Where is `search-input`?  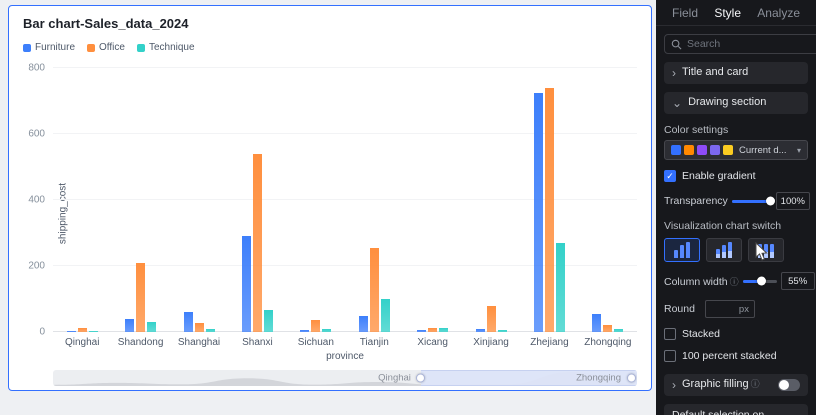
search-input is located at coordinates (751, 44).